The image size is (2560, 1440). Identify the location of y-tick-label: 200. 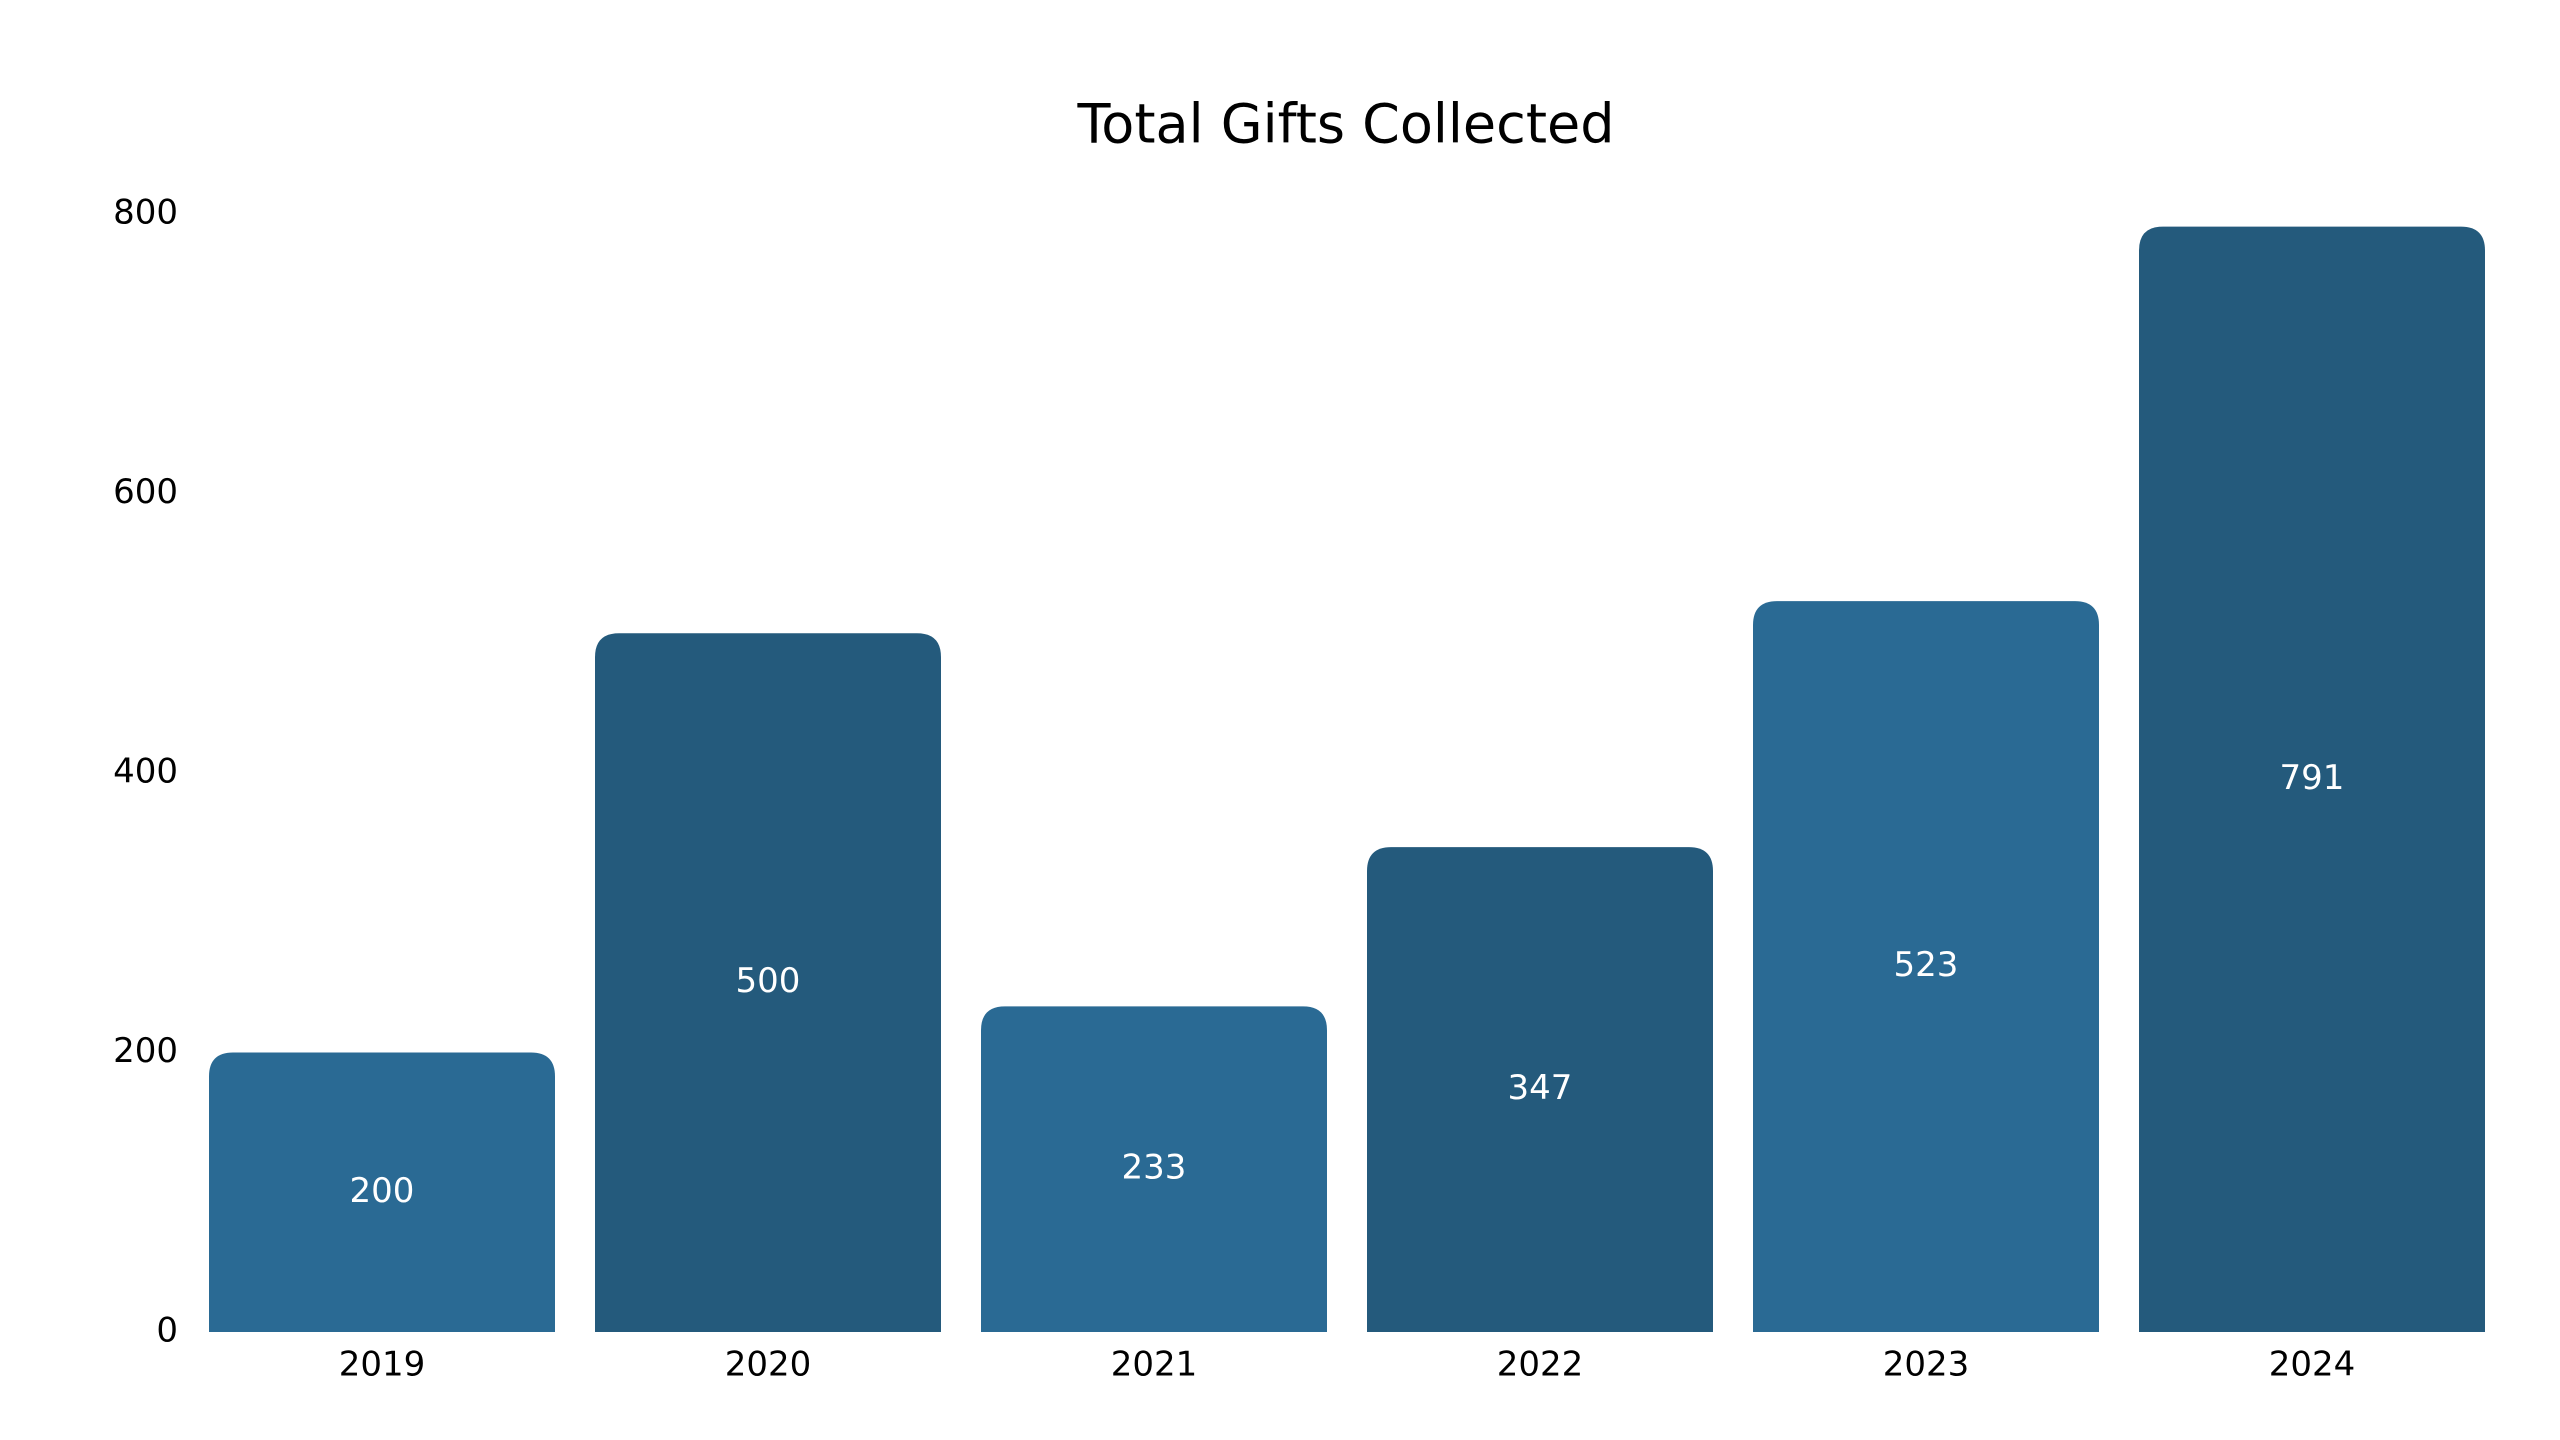
(145, 1051).